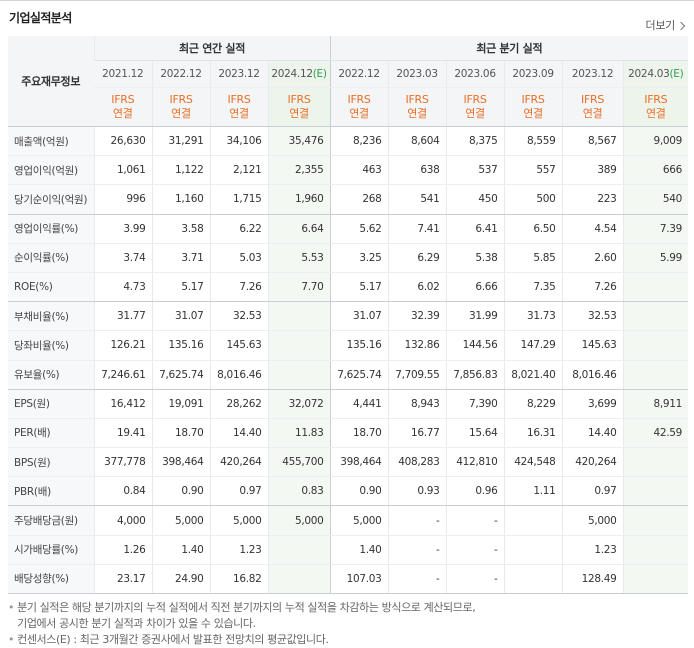  Describe the element at coordinates (122, 579) in the screenshot. I see `table-cell: 23.17` at that location.